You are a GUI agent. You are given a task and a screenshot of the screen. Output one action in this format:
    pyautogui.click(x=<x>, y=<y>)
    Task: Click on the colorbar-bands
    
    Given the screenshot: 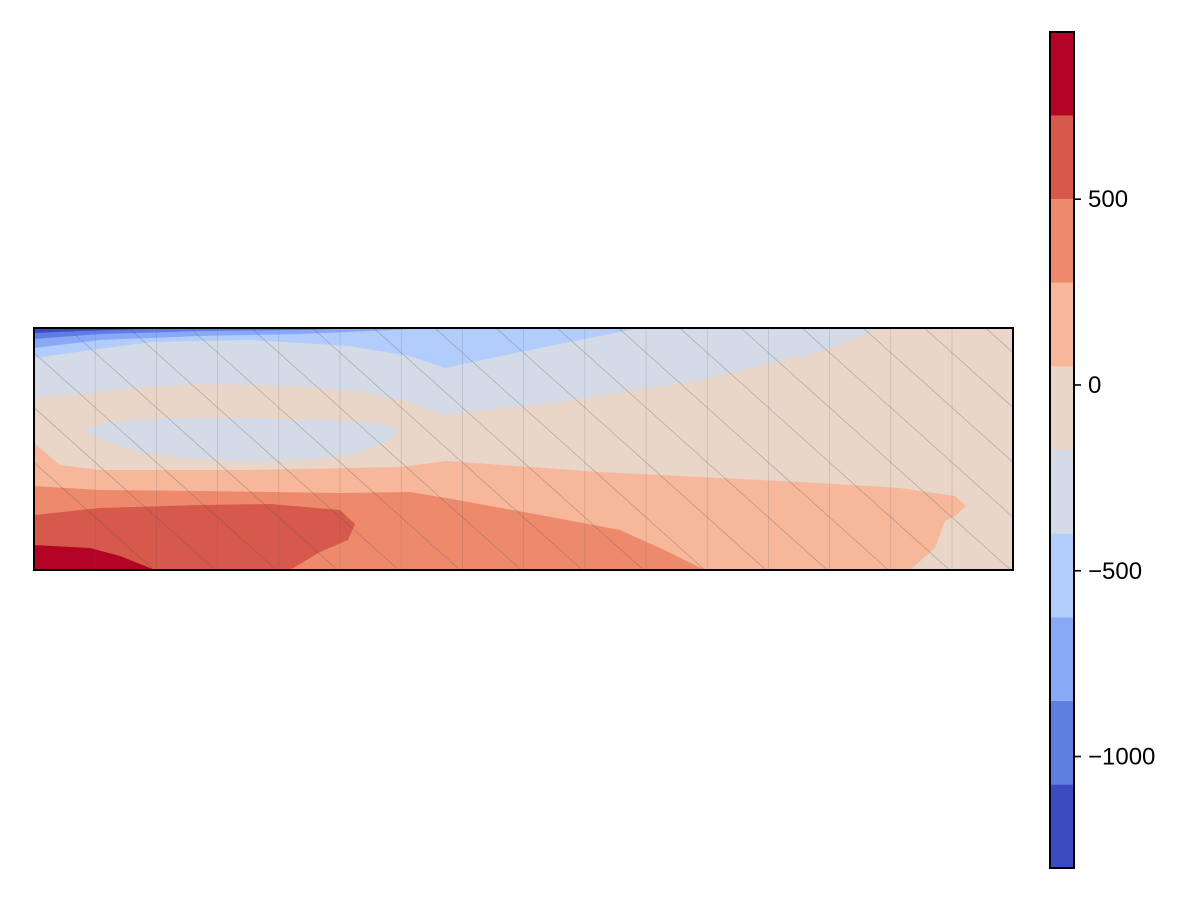 What is the action you would take?
    pyautogui.click(x=1062, y=450)
    